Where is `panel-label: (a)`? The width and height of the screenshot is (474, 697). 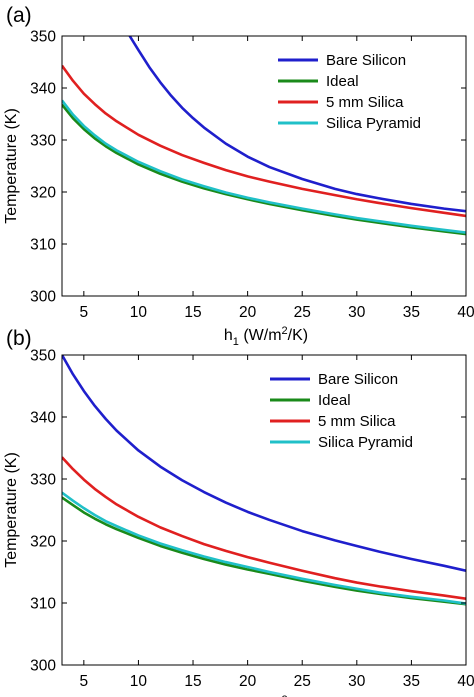
panel-label: (a) is located at coordinates (19, 15).